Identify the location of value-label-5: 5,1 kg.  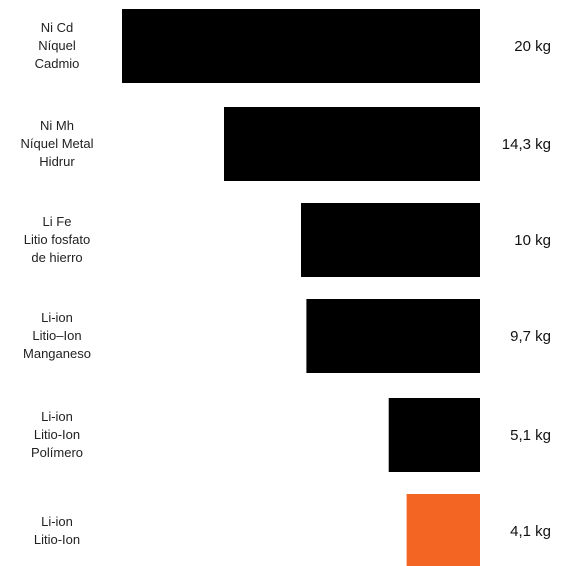
(530, 435).